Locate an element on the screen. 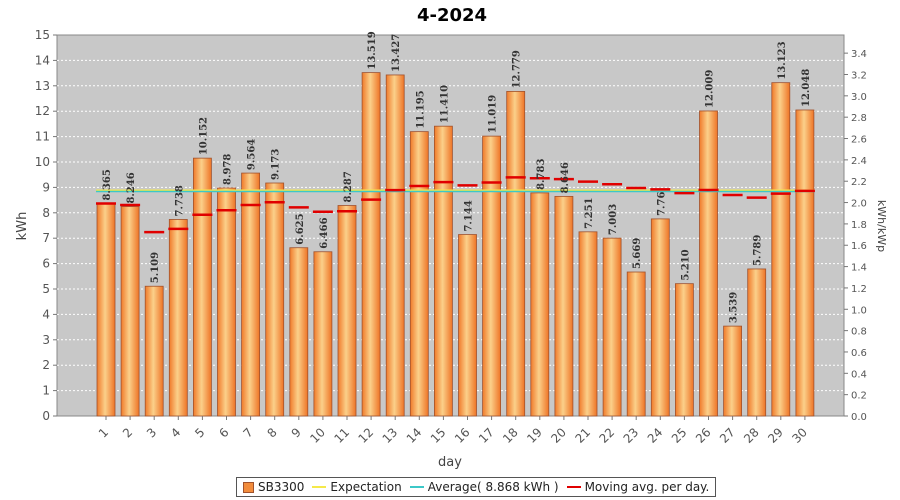 This screenshot has height=500, width=900. y2-tick-label: 1.0 is located at coordinates (859, 310).